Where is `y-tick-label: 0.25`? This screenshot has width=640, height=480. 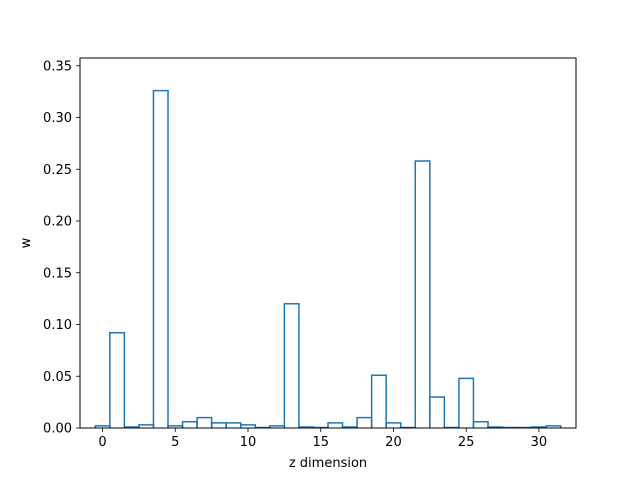
y-tick-label: 0.25 is located at coordinates (57, 170).